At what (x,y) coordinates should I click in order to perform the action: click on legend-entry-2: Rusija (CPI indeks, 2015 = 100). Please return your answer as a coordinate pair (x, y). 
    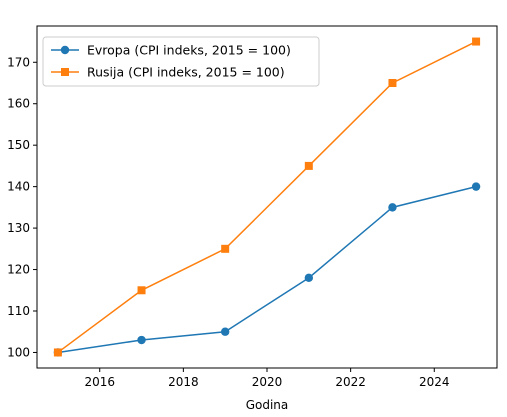
    Looking at the image, I should click on (168, 72).